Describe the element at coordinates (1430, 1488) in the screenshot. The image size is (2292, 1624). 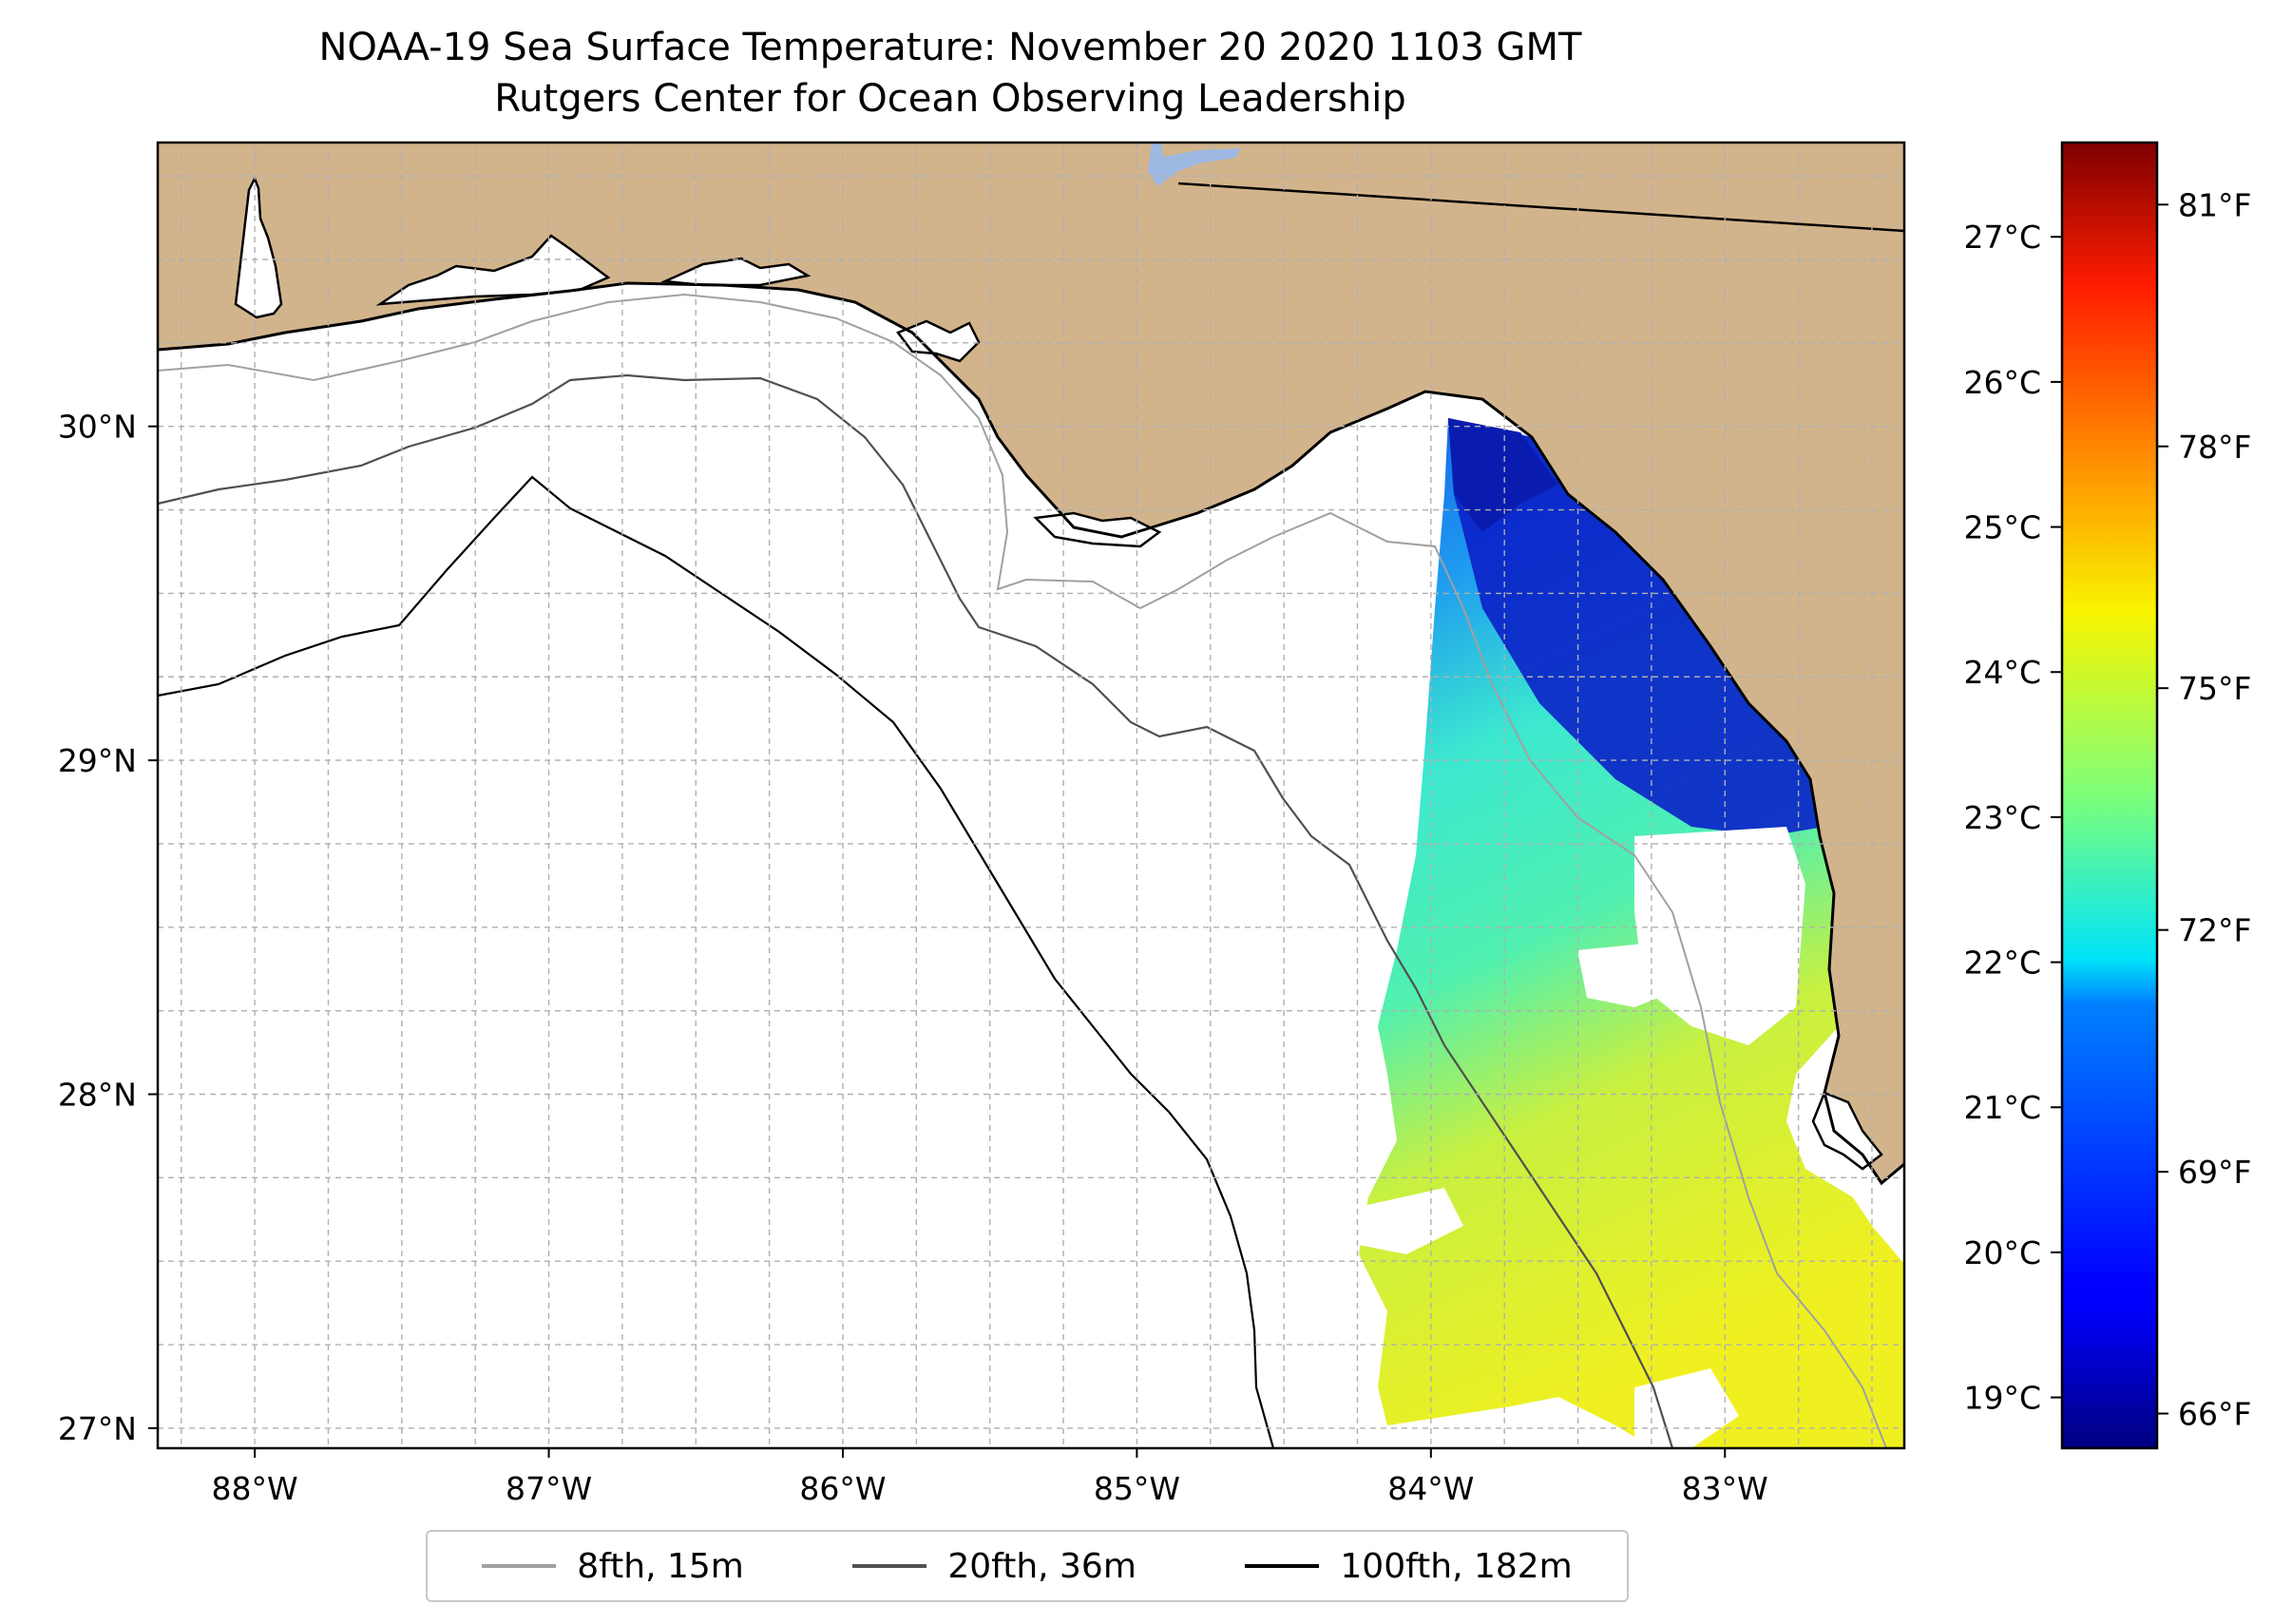
I see `lon-tick-label: 84°W` at that location.